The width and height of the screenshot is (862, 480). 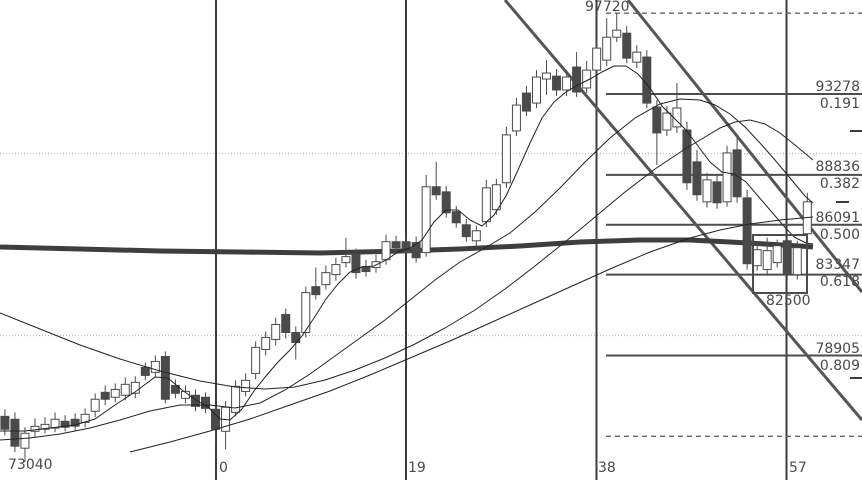 What do you see at coordinates (30, 465) in the screenshot?
I see `swing-low-price-label: 73040` at bounding box center [30, 465].